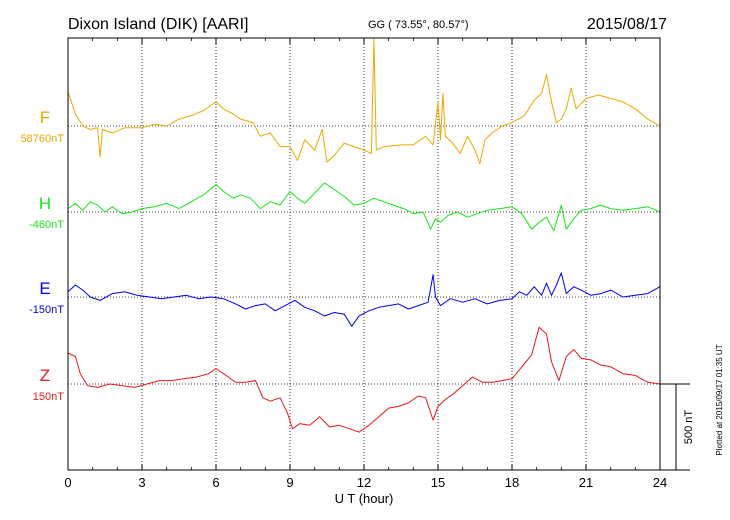 The width and height of the screenshot is (730, 520). Describe the element at coordinates (48, 397) in the screenshot. I see `series-baseline-z: 150nT` at that location.